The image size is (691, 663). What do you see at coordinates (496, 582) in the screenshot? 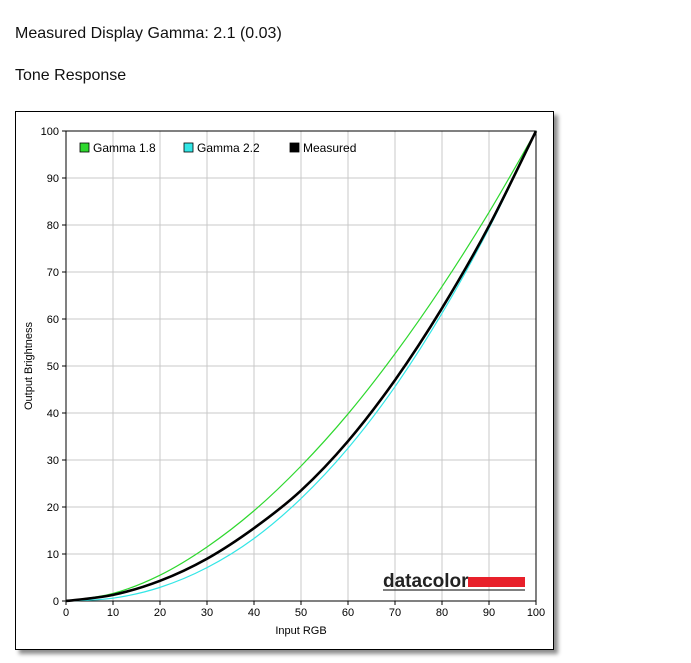
I see `logo-red-bar` at bounding box center [496, 582].